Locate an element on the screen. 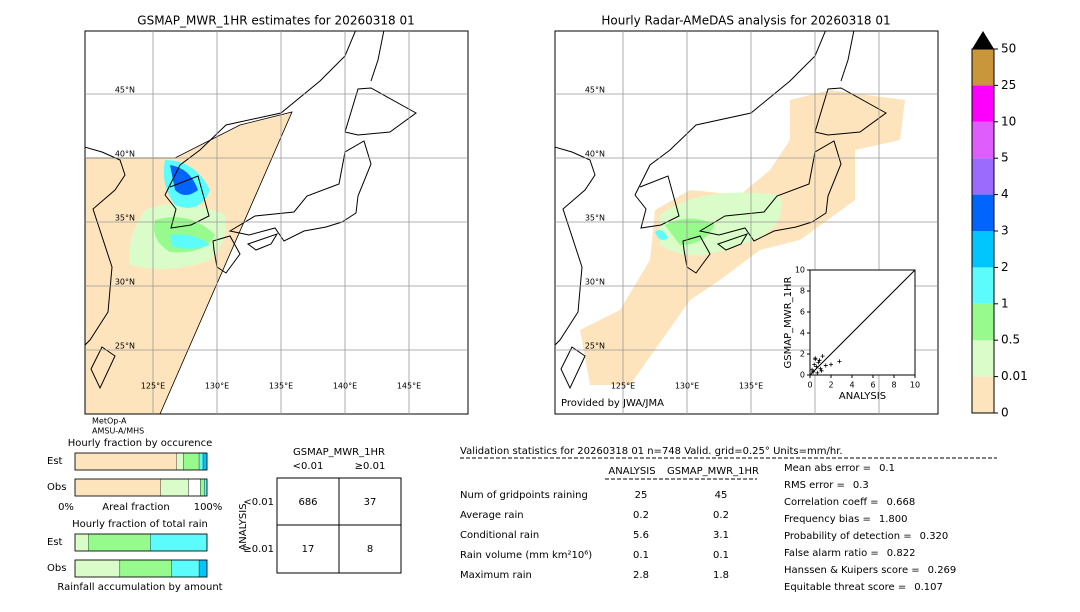  row-axis: ANALYSIS is located at coordinates (243, 526).